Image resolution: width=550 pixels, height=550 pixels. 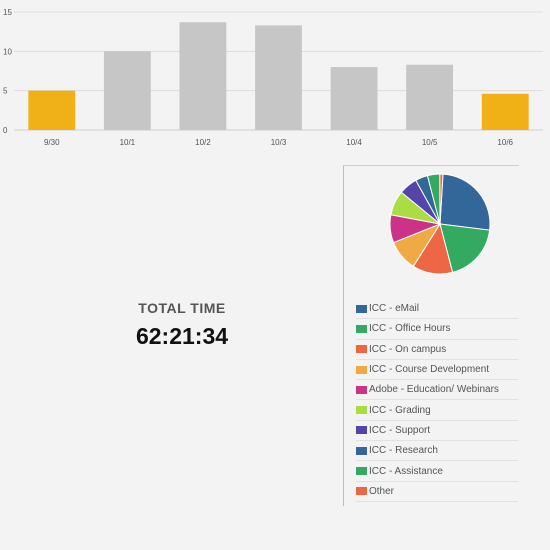 I want to click on x-tick-label: 9/30, so click(x=52, y=142).